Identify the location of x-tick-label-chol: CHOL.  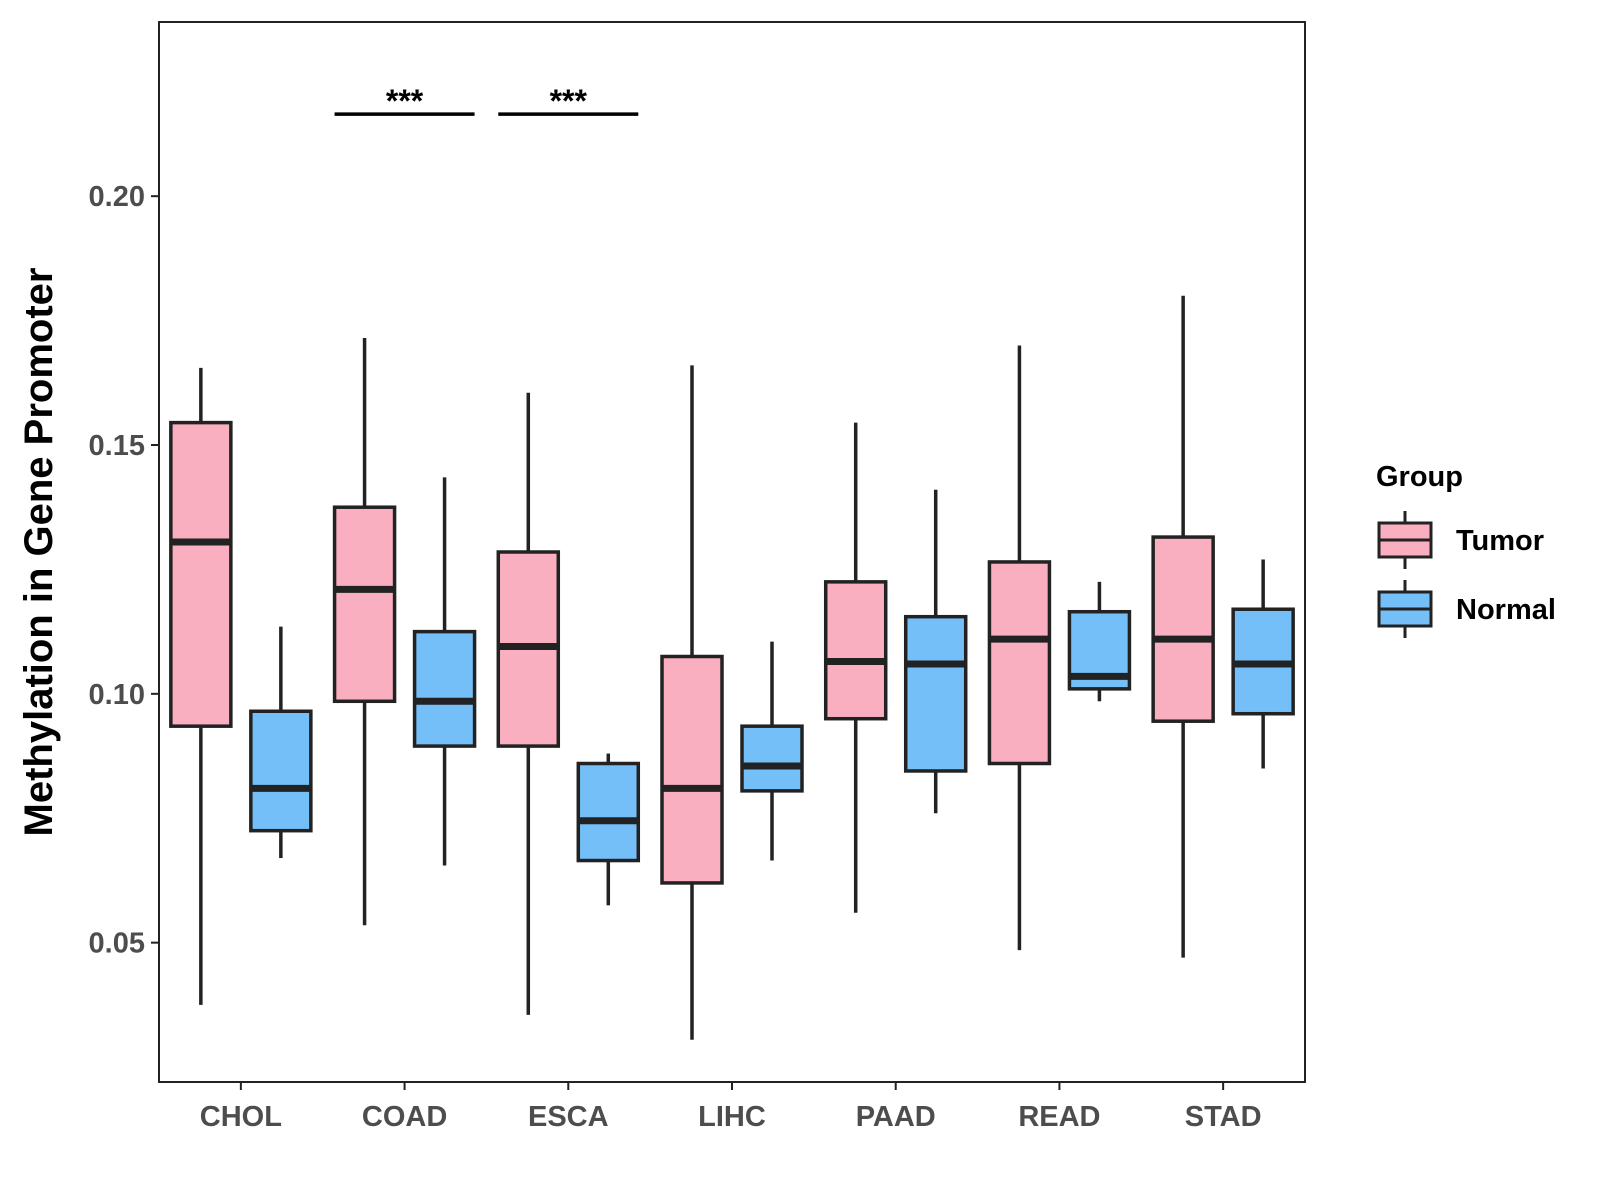
(241, 1117).